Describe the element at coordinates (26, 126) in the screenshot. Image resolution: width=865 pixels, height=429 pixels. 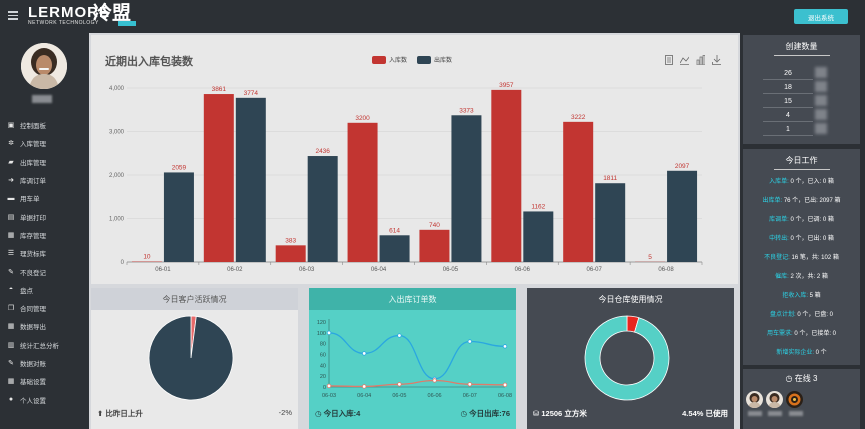
I see `sidebar-item-dashboard: ▣ 控制面板` at that location.